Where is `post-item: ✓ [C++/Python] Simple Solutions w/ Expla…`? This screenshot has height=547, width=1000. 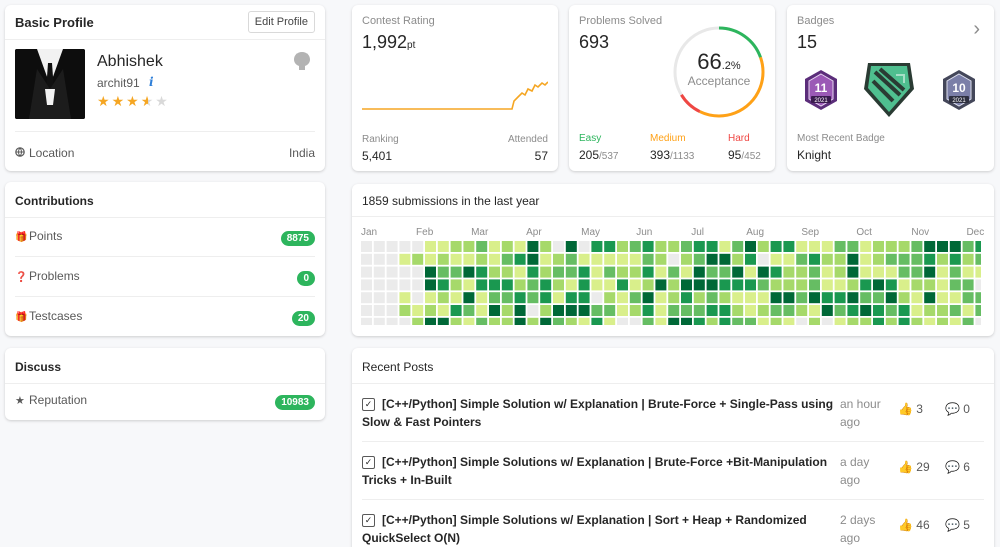
post-item: ✓ [C++/Python] Simple Solutions w/ Expla… is located at coordinates (672, 479).